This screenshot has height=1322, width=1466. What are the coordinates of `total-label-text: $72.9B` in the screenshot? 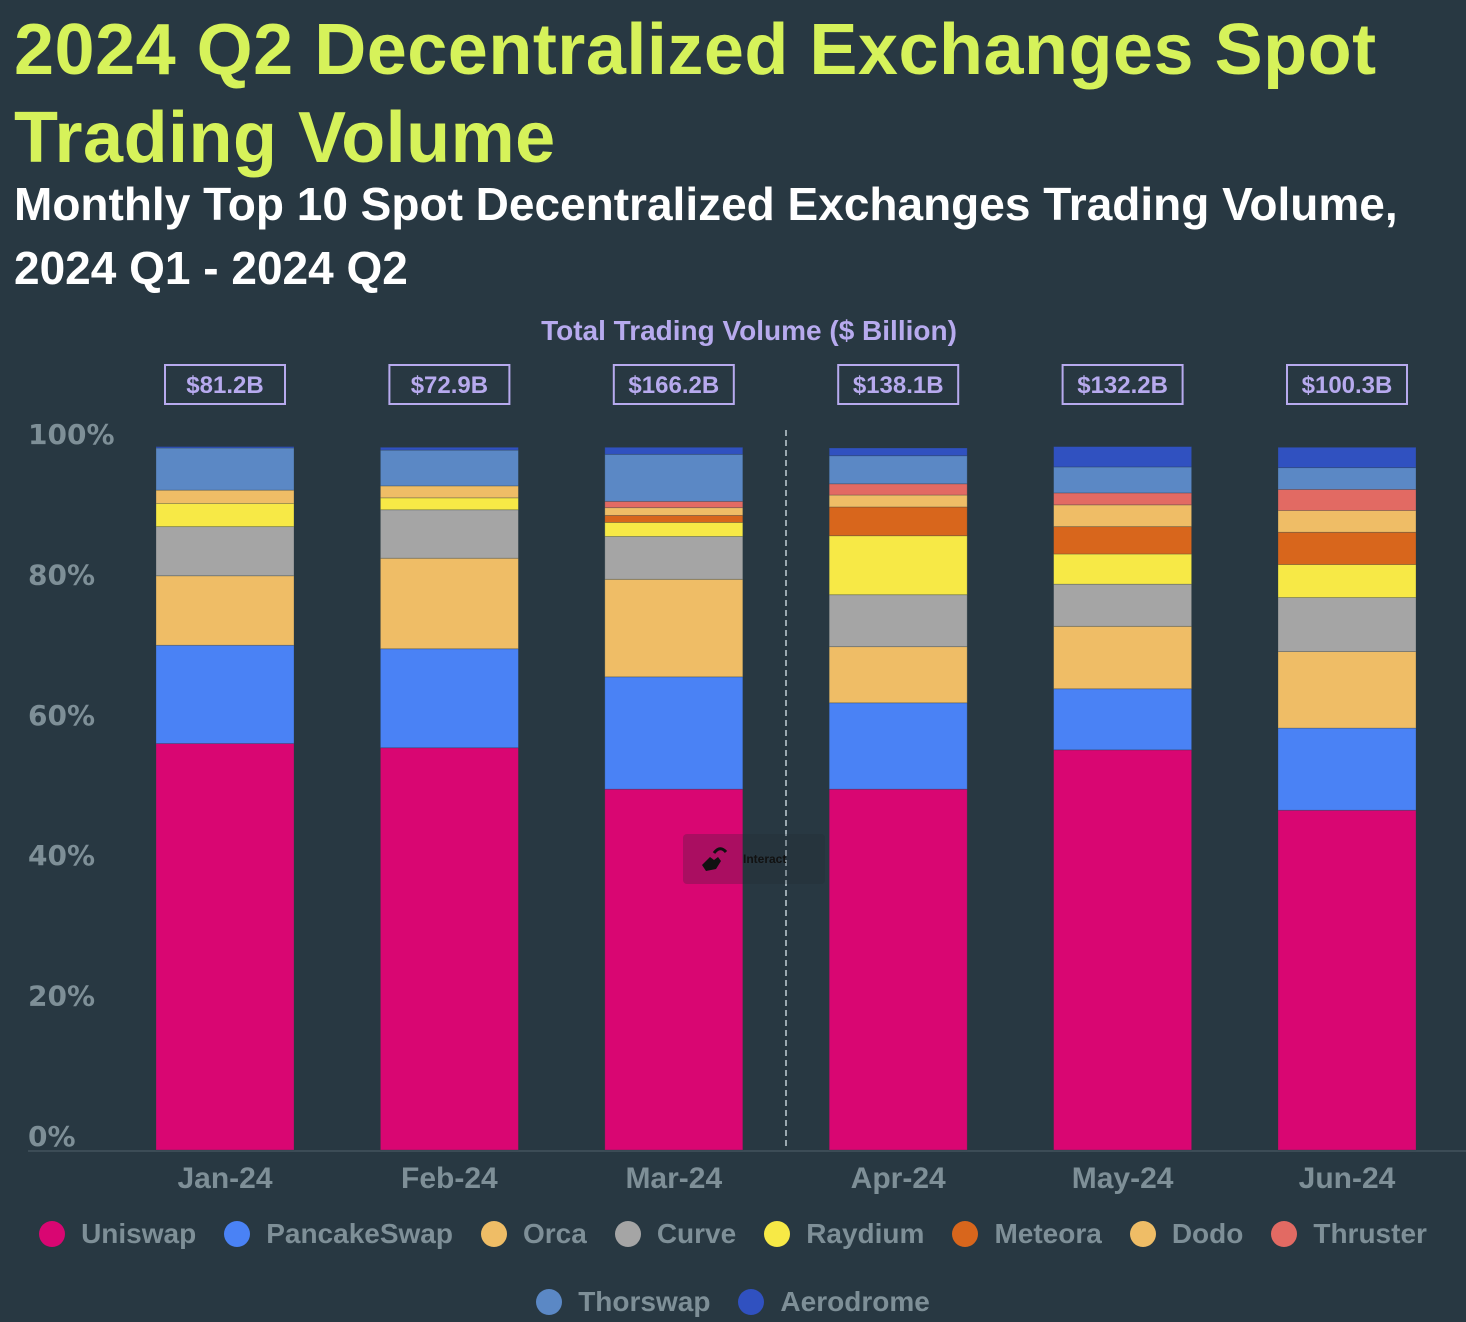 It's located at (449, 385).